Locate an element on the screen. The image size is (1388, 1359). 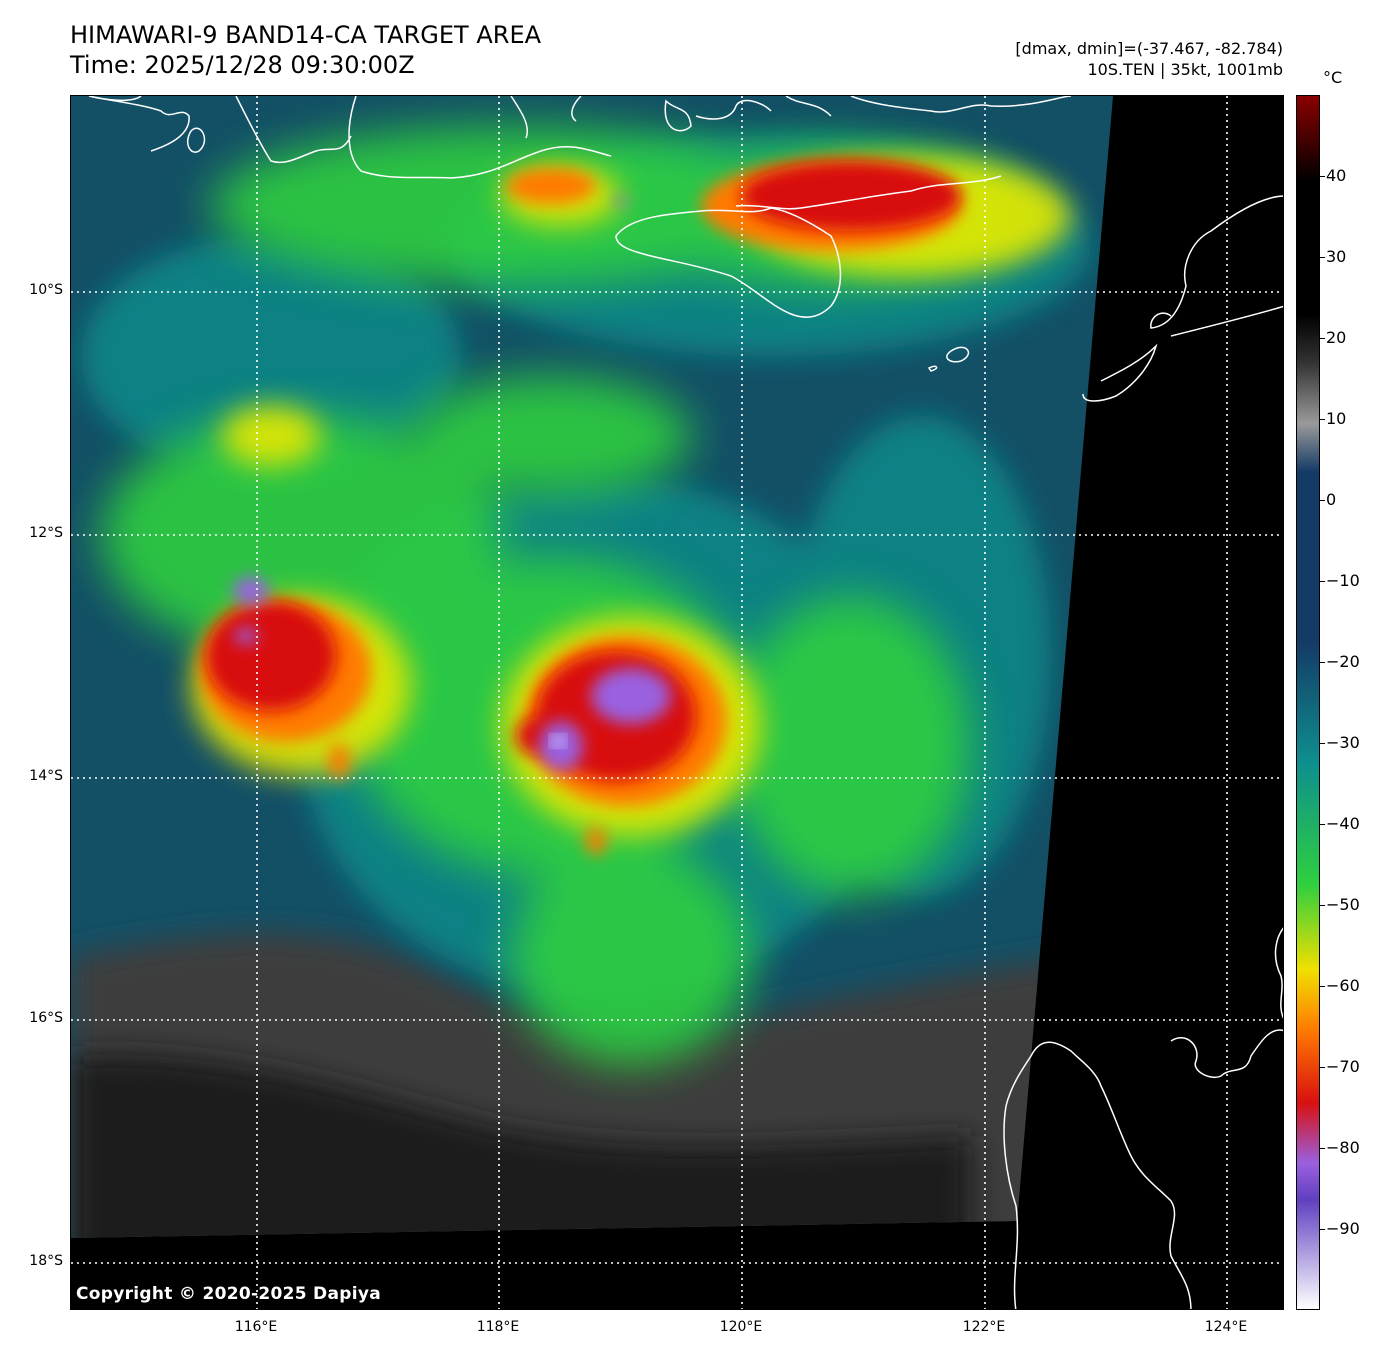
colorbar-tick-label: −80 is located at coordinates (1343, 1147).